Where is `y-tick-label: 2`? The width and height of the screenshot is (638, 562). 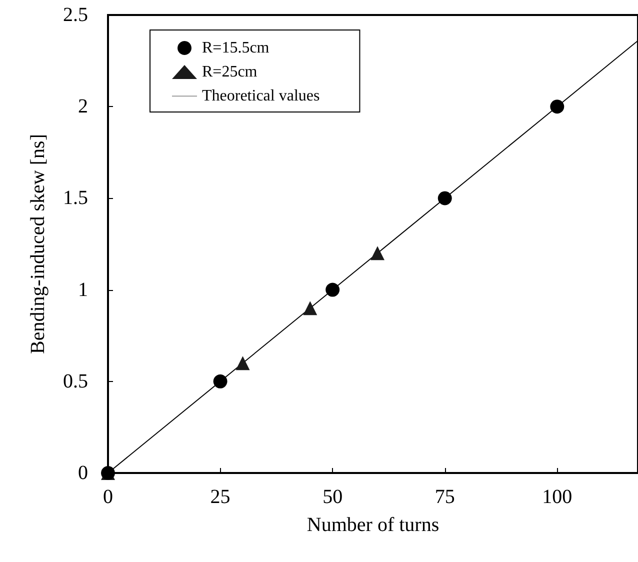
y-tick-label: 2 is located at coordinates (83, 107).